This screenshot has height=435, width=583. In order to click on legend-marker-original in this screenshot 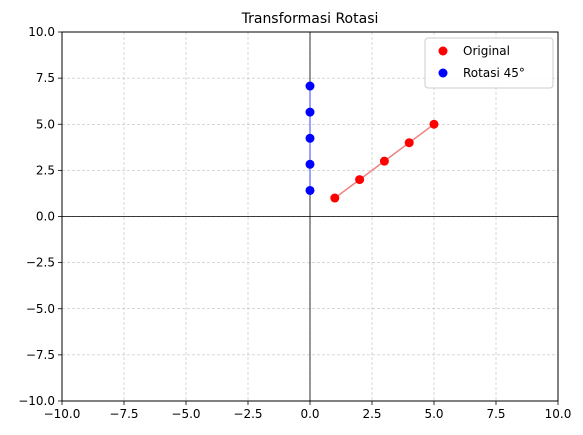, I will do `click(443, 51)`.